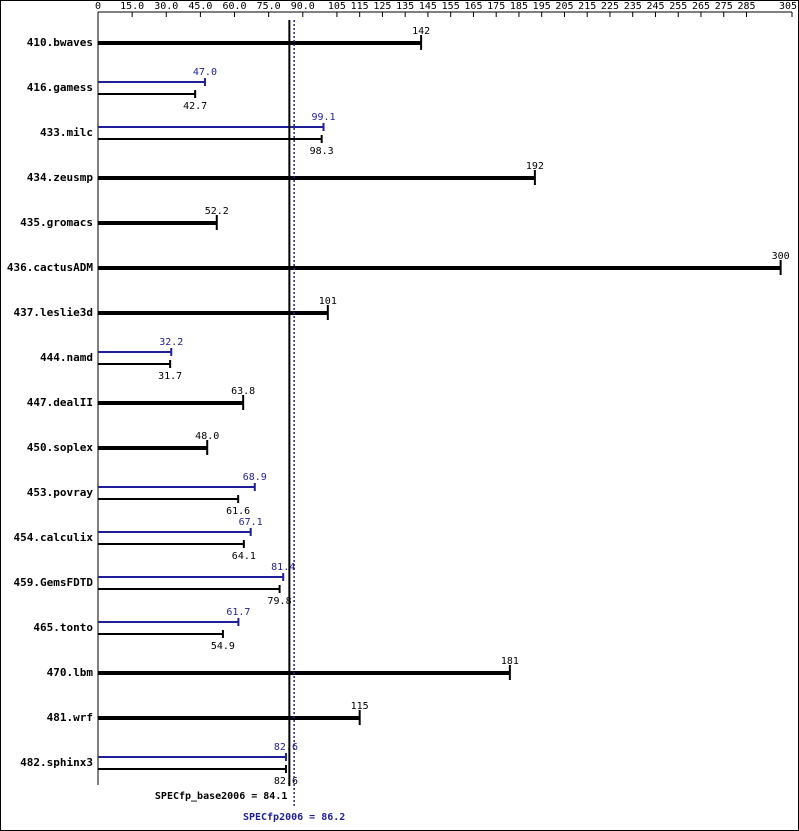 The height and width of the screenshot is (831, 799). I want to click on category-label: 454.calculix, so click(54, 537).